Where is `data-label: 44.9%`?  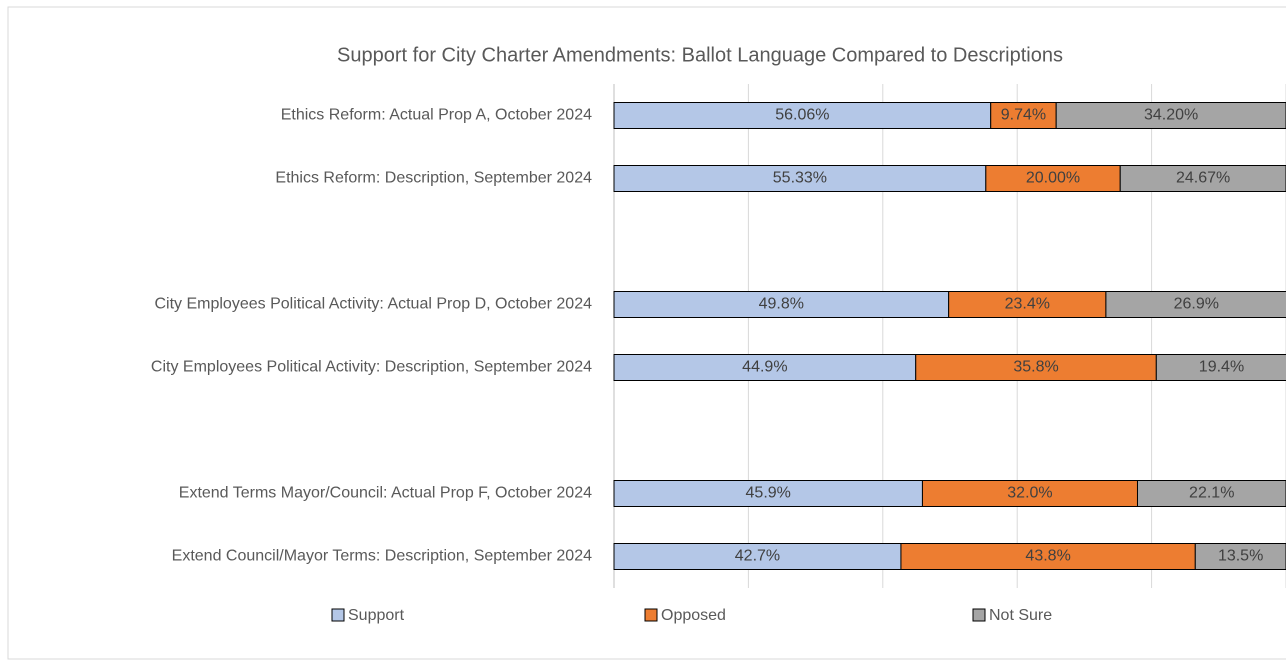 data-label: 44.9% is located at coordinates (764, 367).